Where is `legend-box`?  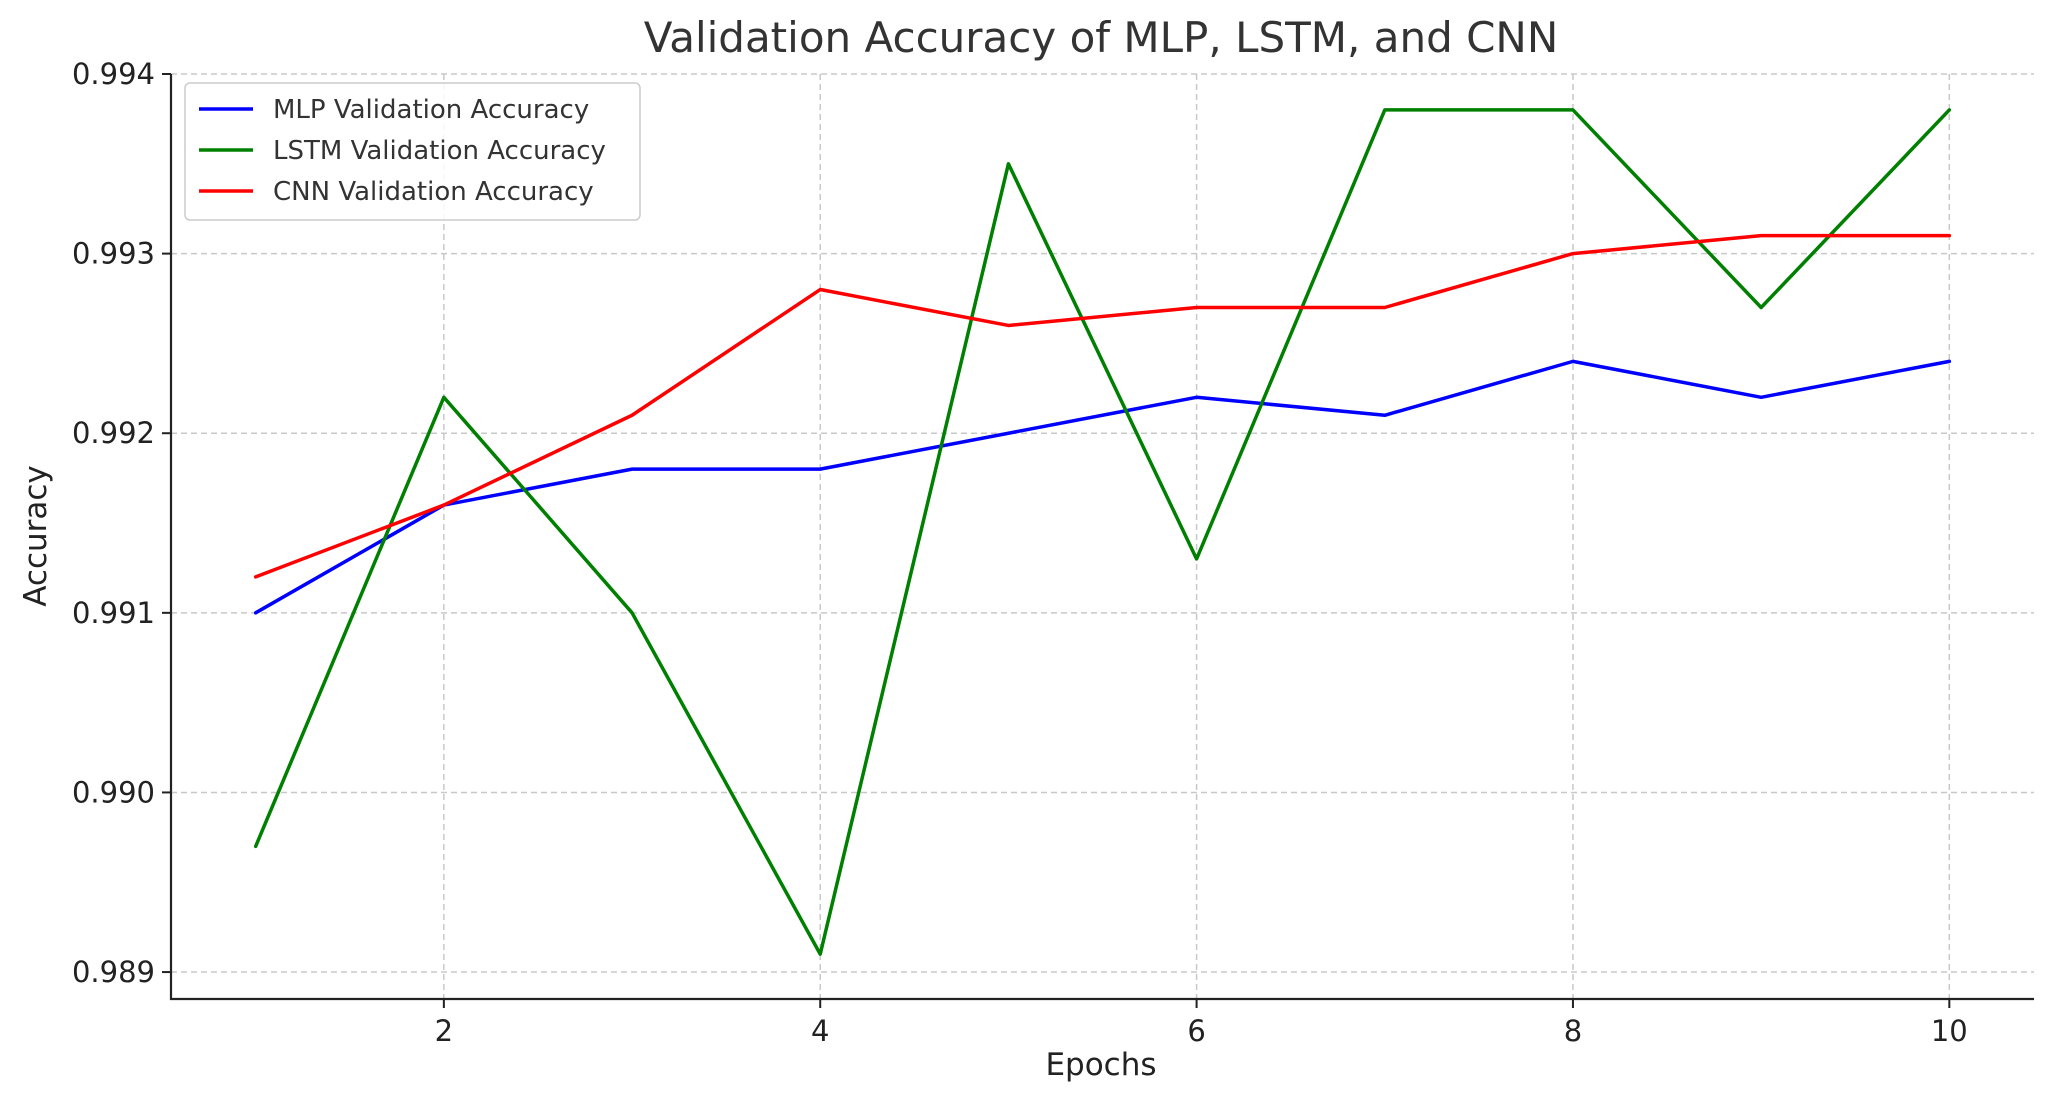
legend-box is located at coordinates (412, 151).